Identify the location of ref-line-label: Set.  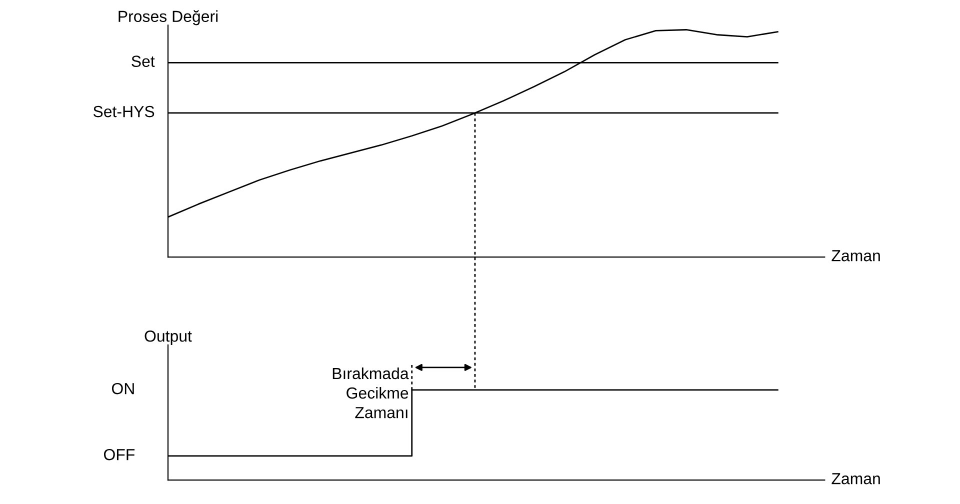
(143, 61).